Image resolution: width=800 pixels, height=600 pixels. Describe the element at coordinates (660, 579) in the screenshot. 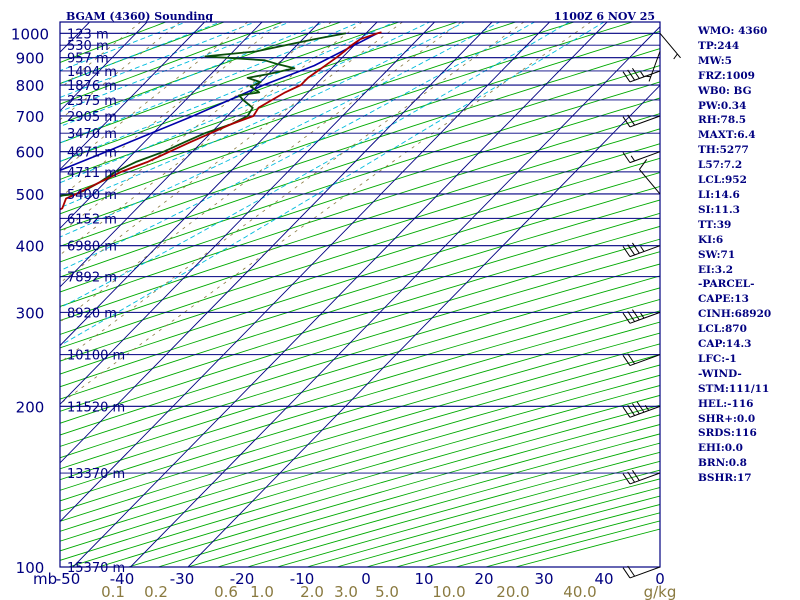

I see `temperature-tick-label: 0` at that location.